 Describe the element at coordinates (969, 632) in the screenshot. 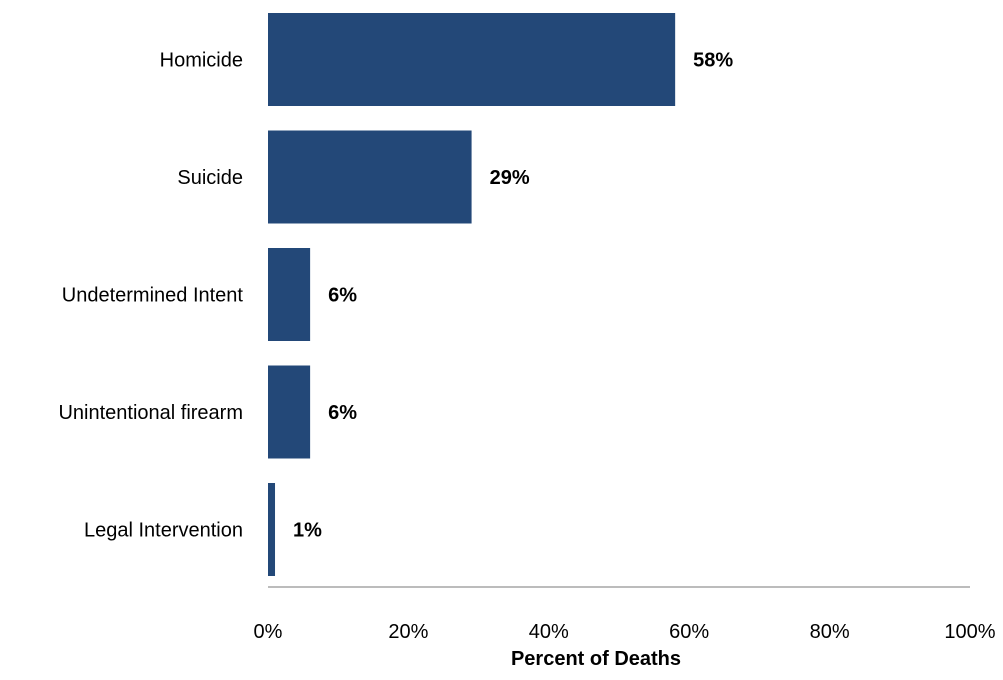

I see `x-tick-label-100: 100%` at that location.